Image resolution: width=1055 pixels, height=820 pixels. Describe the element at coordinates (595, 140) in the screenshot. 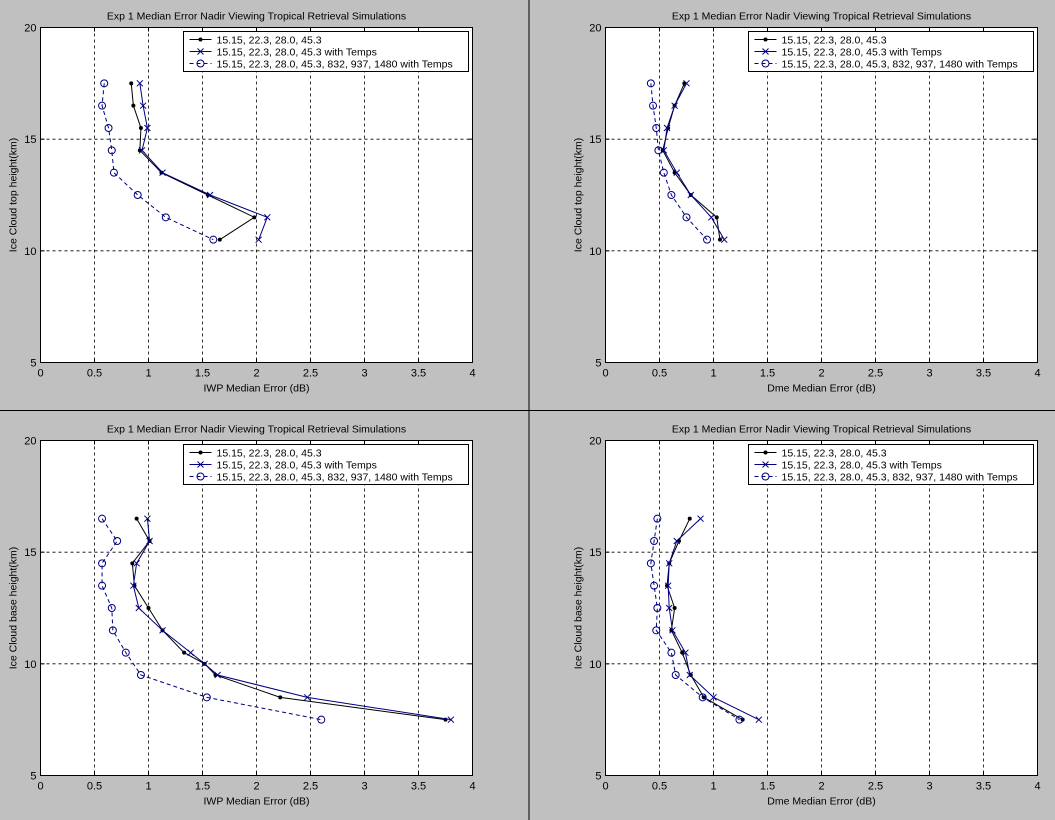

I see `y-tick-label: 15` at that location.